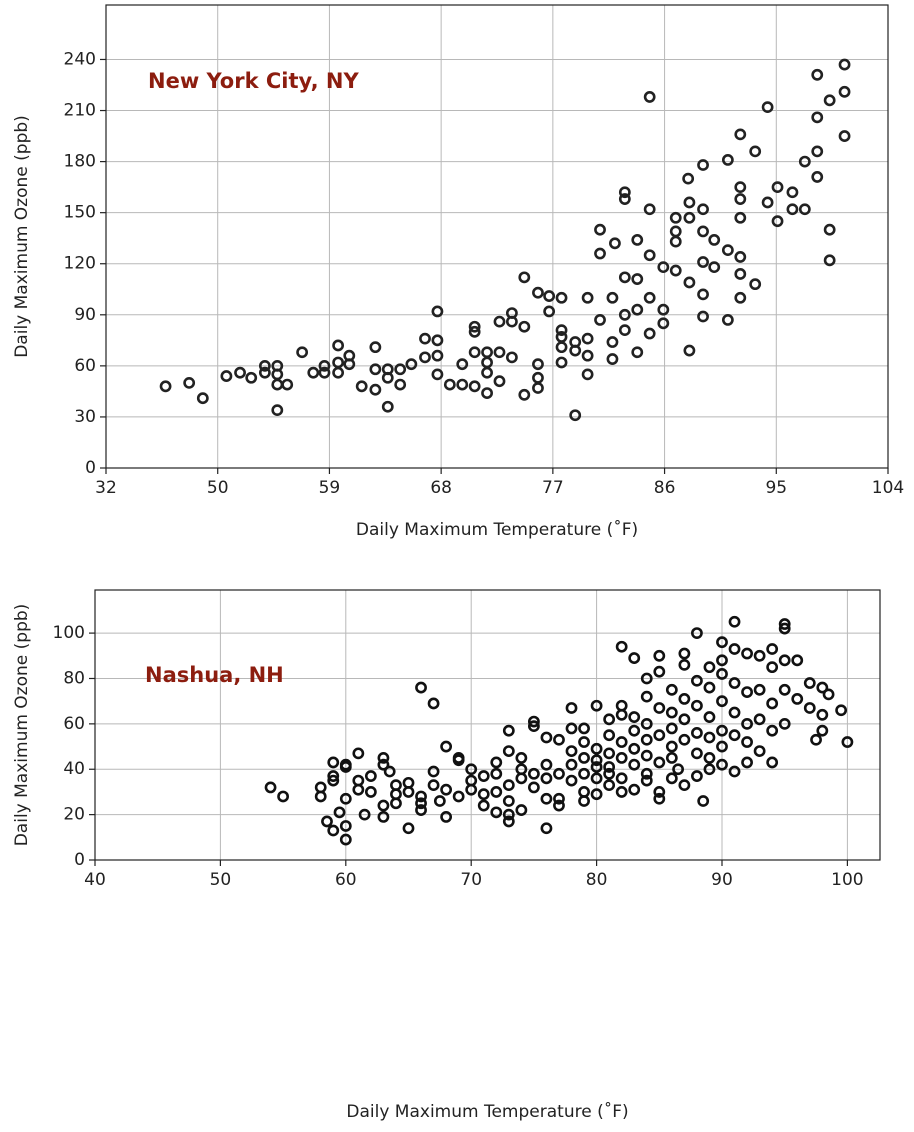  I want to click on y-axis-label: Daily Maximum Ozone (ppb), so click(22, 725).